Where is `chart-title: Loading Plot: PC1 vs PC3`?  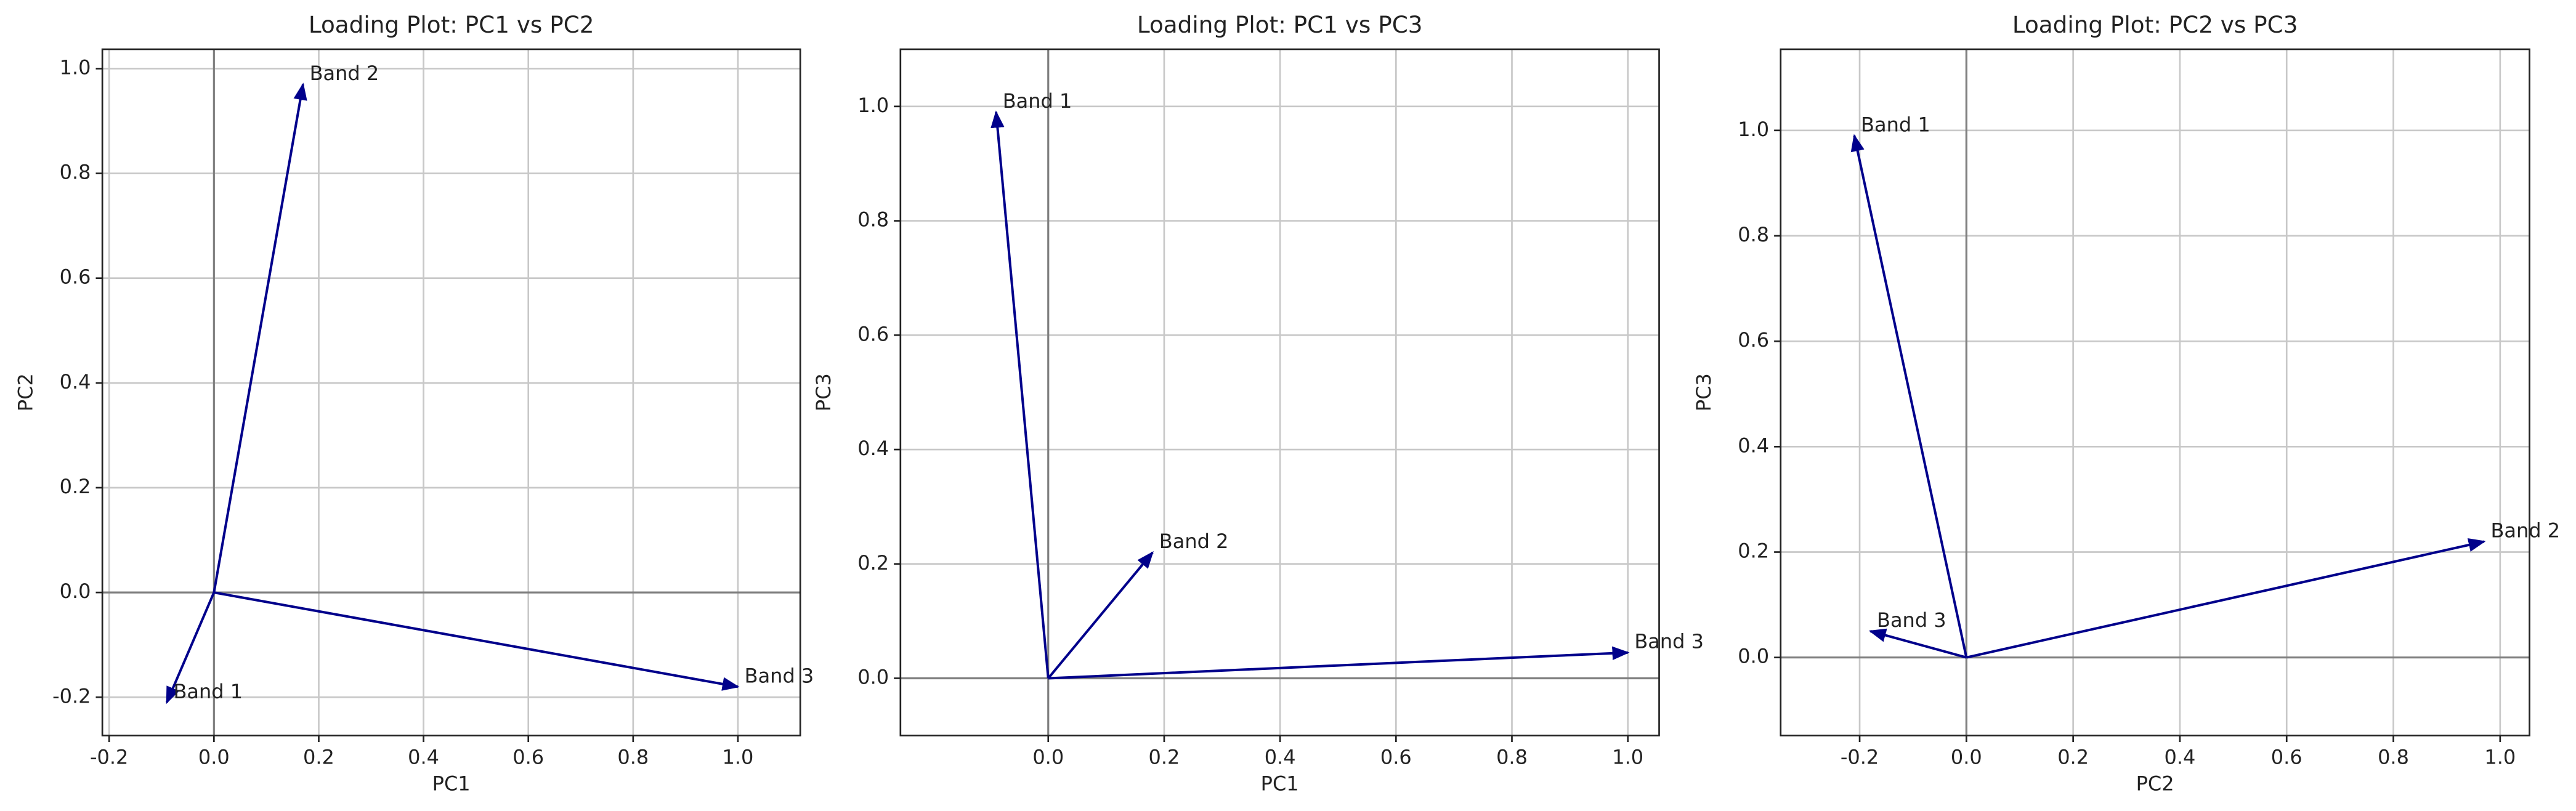
chart-title: Loading Plot: PC1 vs PC3 is located at coordinates (1280, 24).